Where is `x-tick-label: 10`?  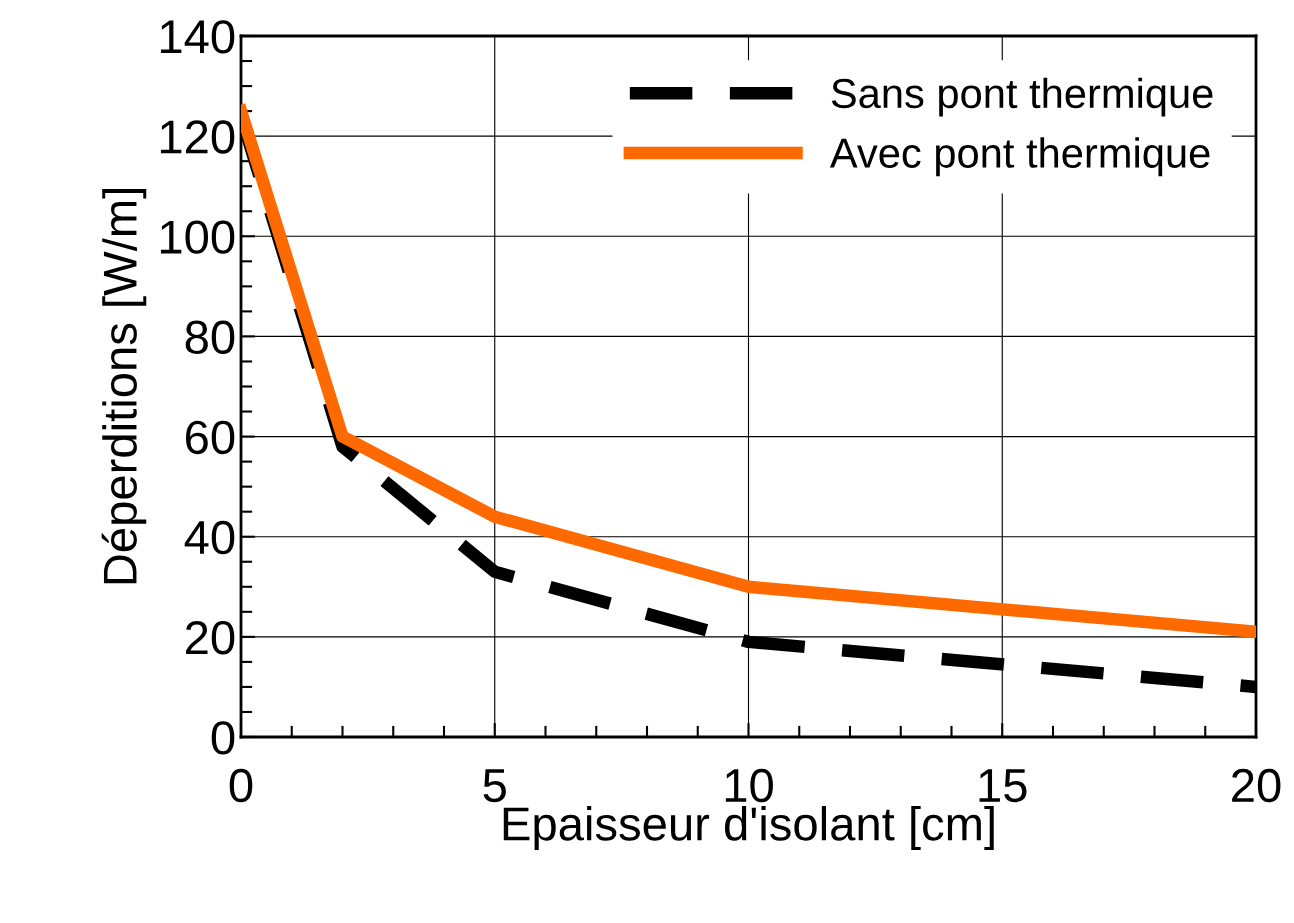 x-tick-label: 10 is located at coordinates (749, 785).